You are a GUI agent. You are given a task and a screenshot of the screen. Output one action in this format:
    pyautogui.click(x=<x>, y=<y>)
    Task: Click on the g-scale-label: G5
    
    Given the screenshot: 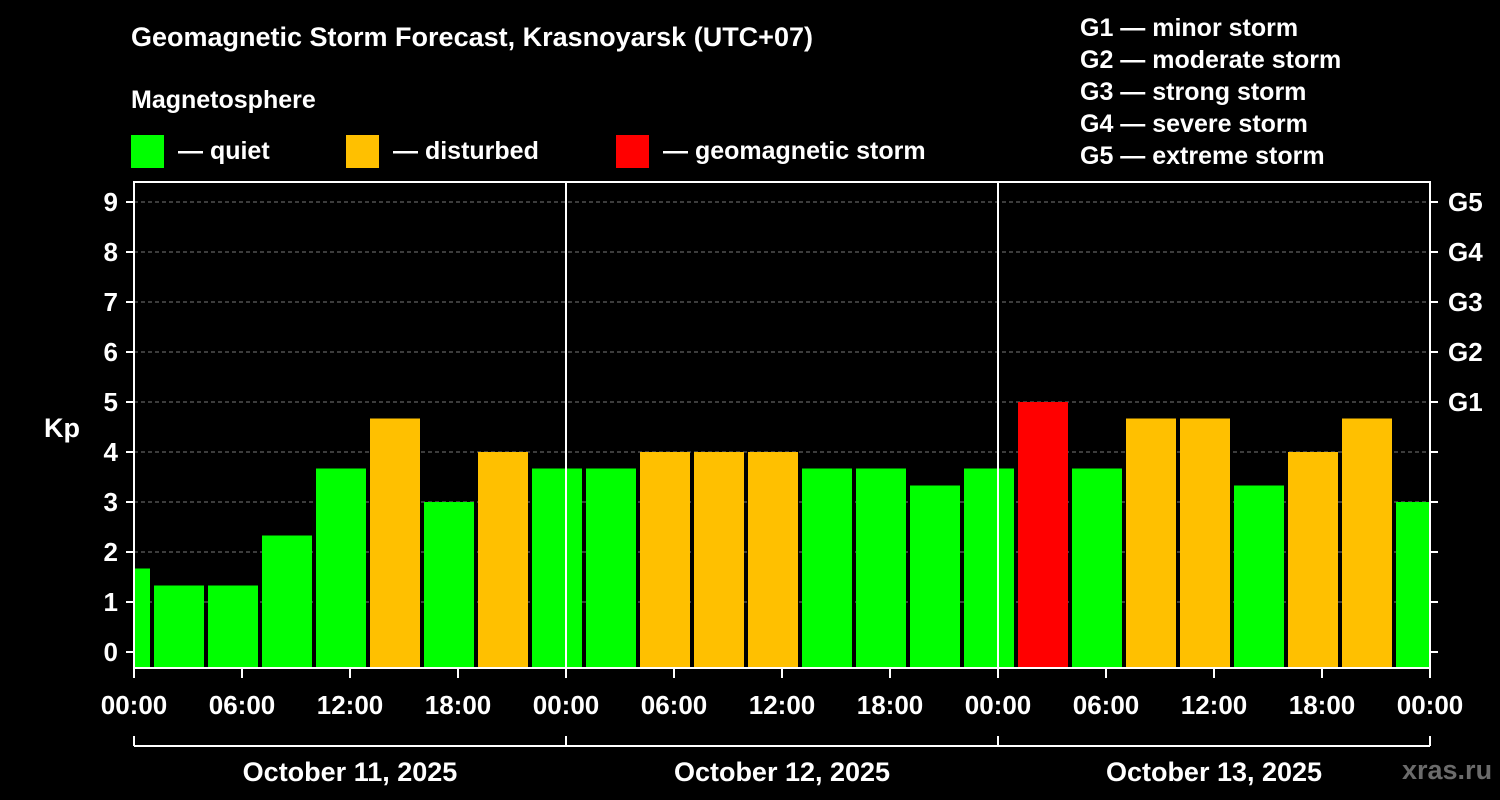 What is the action you would take?
    pyautogui.click(x=1465, y=202)
    